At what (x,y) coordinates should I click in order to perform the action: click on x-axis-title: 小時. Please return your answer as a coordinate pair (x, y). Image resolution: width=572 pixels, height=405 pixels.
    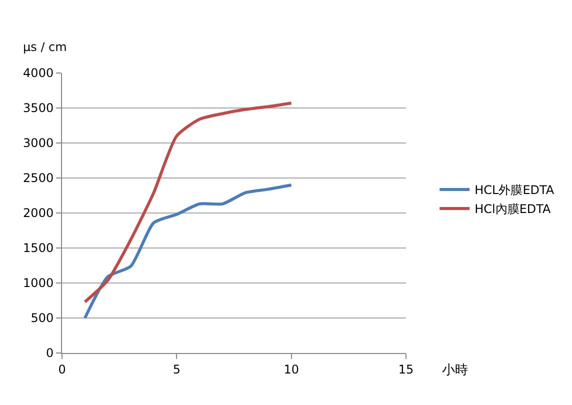
    Looking at the image, I should click on (455, 370).